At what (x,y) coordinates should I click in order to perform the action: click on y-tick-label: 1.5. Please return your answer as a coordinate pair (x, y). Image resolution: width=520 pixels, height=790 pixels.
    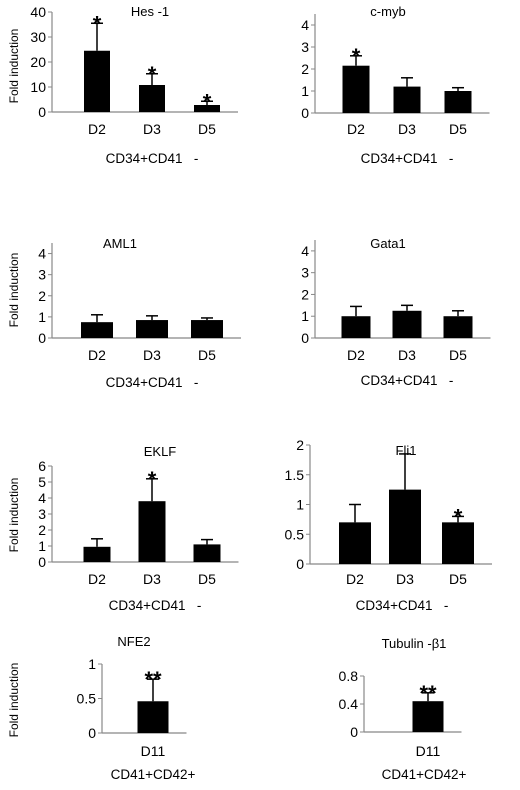
    Looking at the image, I should click on (295, 475).